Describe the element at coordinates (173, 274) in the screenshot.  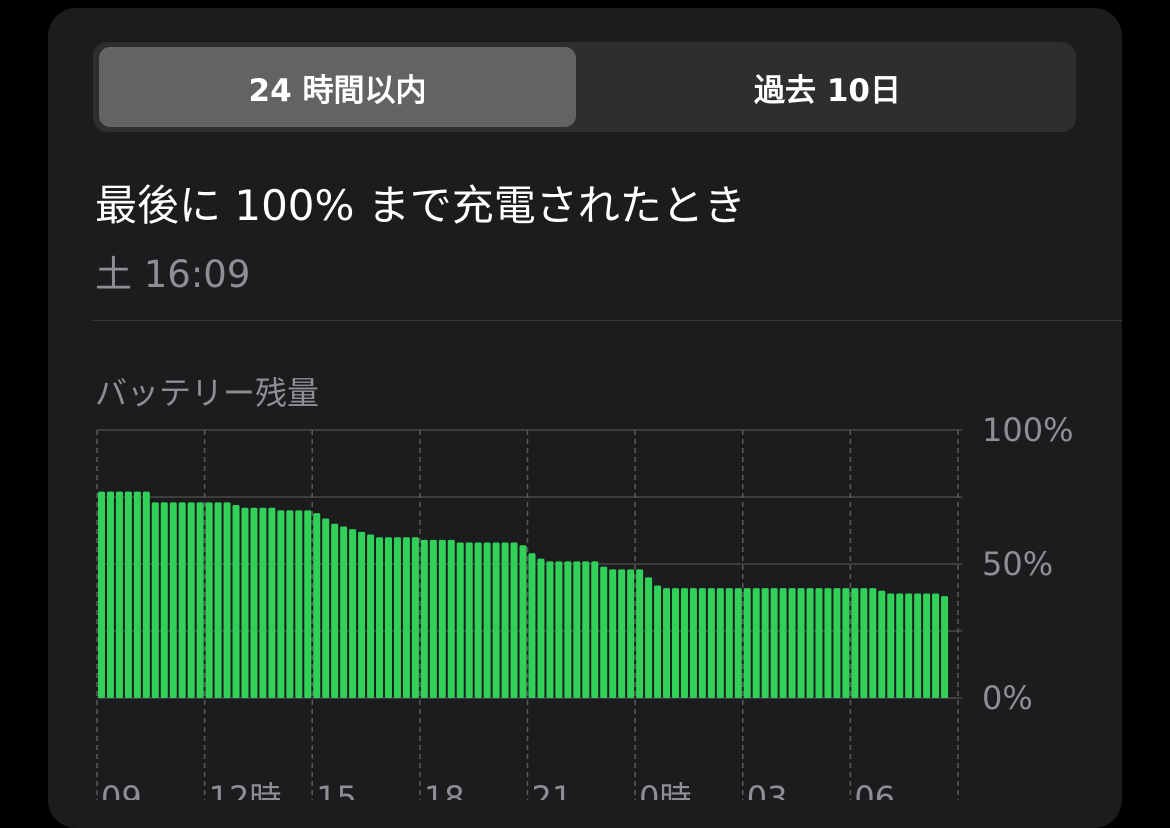
I see `last-charge-time: 土 16:09` at that location.